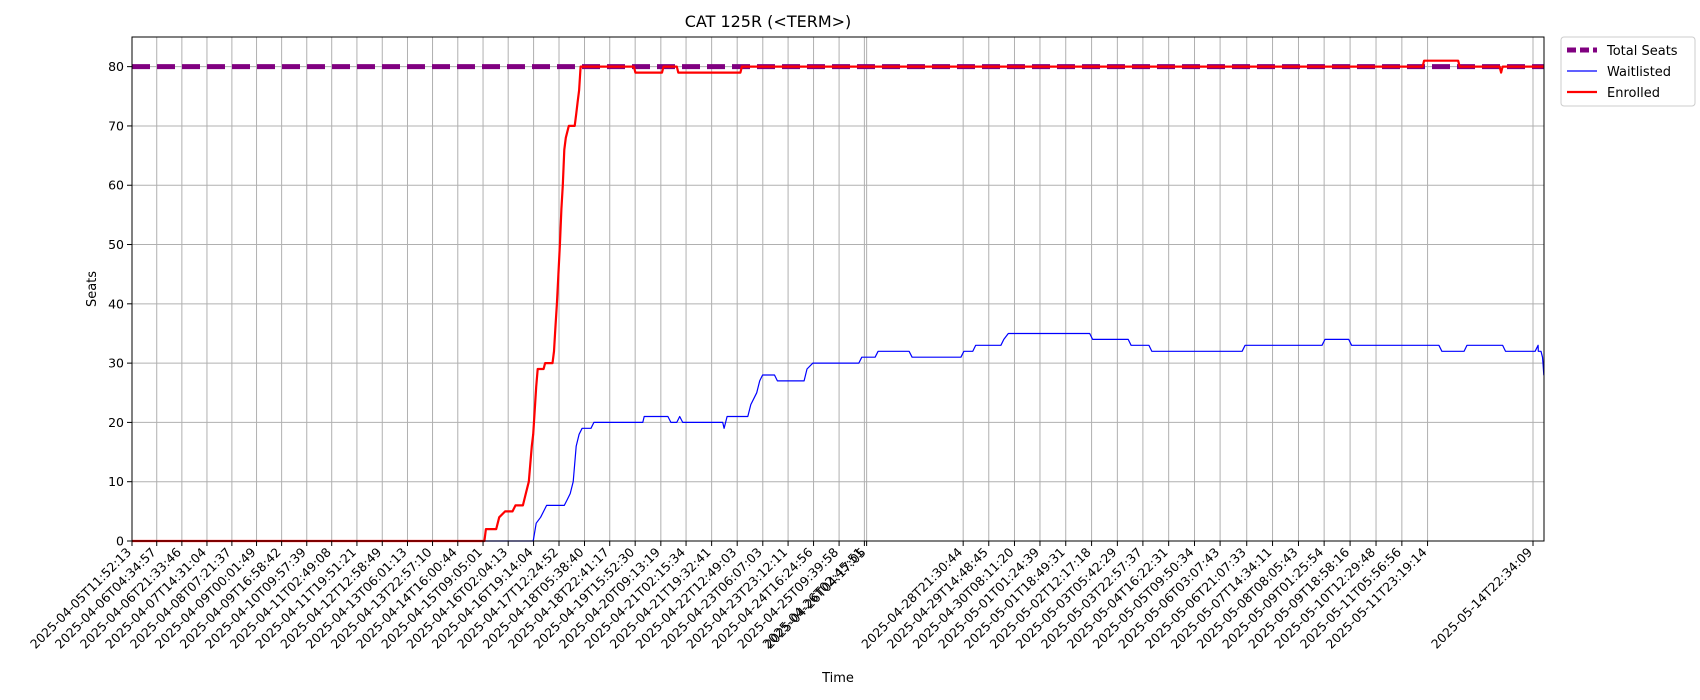  I want to click on chart-title: CAT 125R (<TERM>), so click(768, 21).